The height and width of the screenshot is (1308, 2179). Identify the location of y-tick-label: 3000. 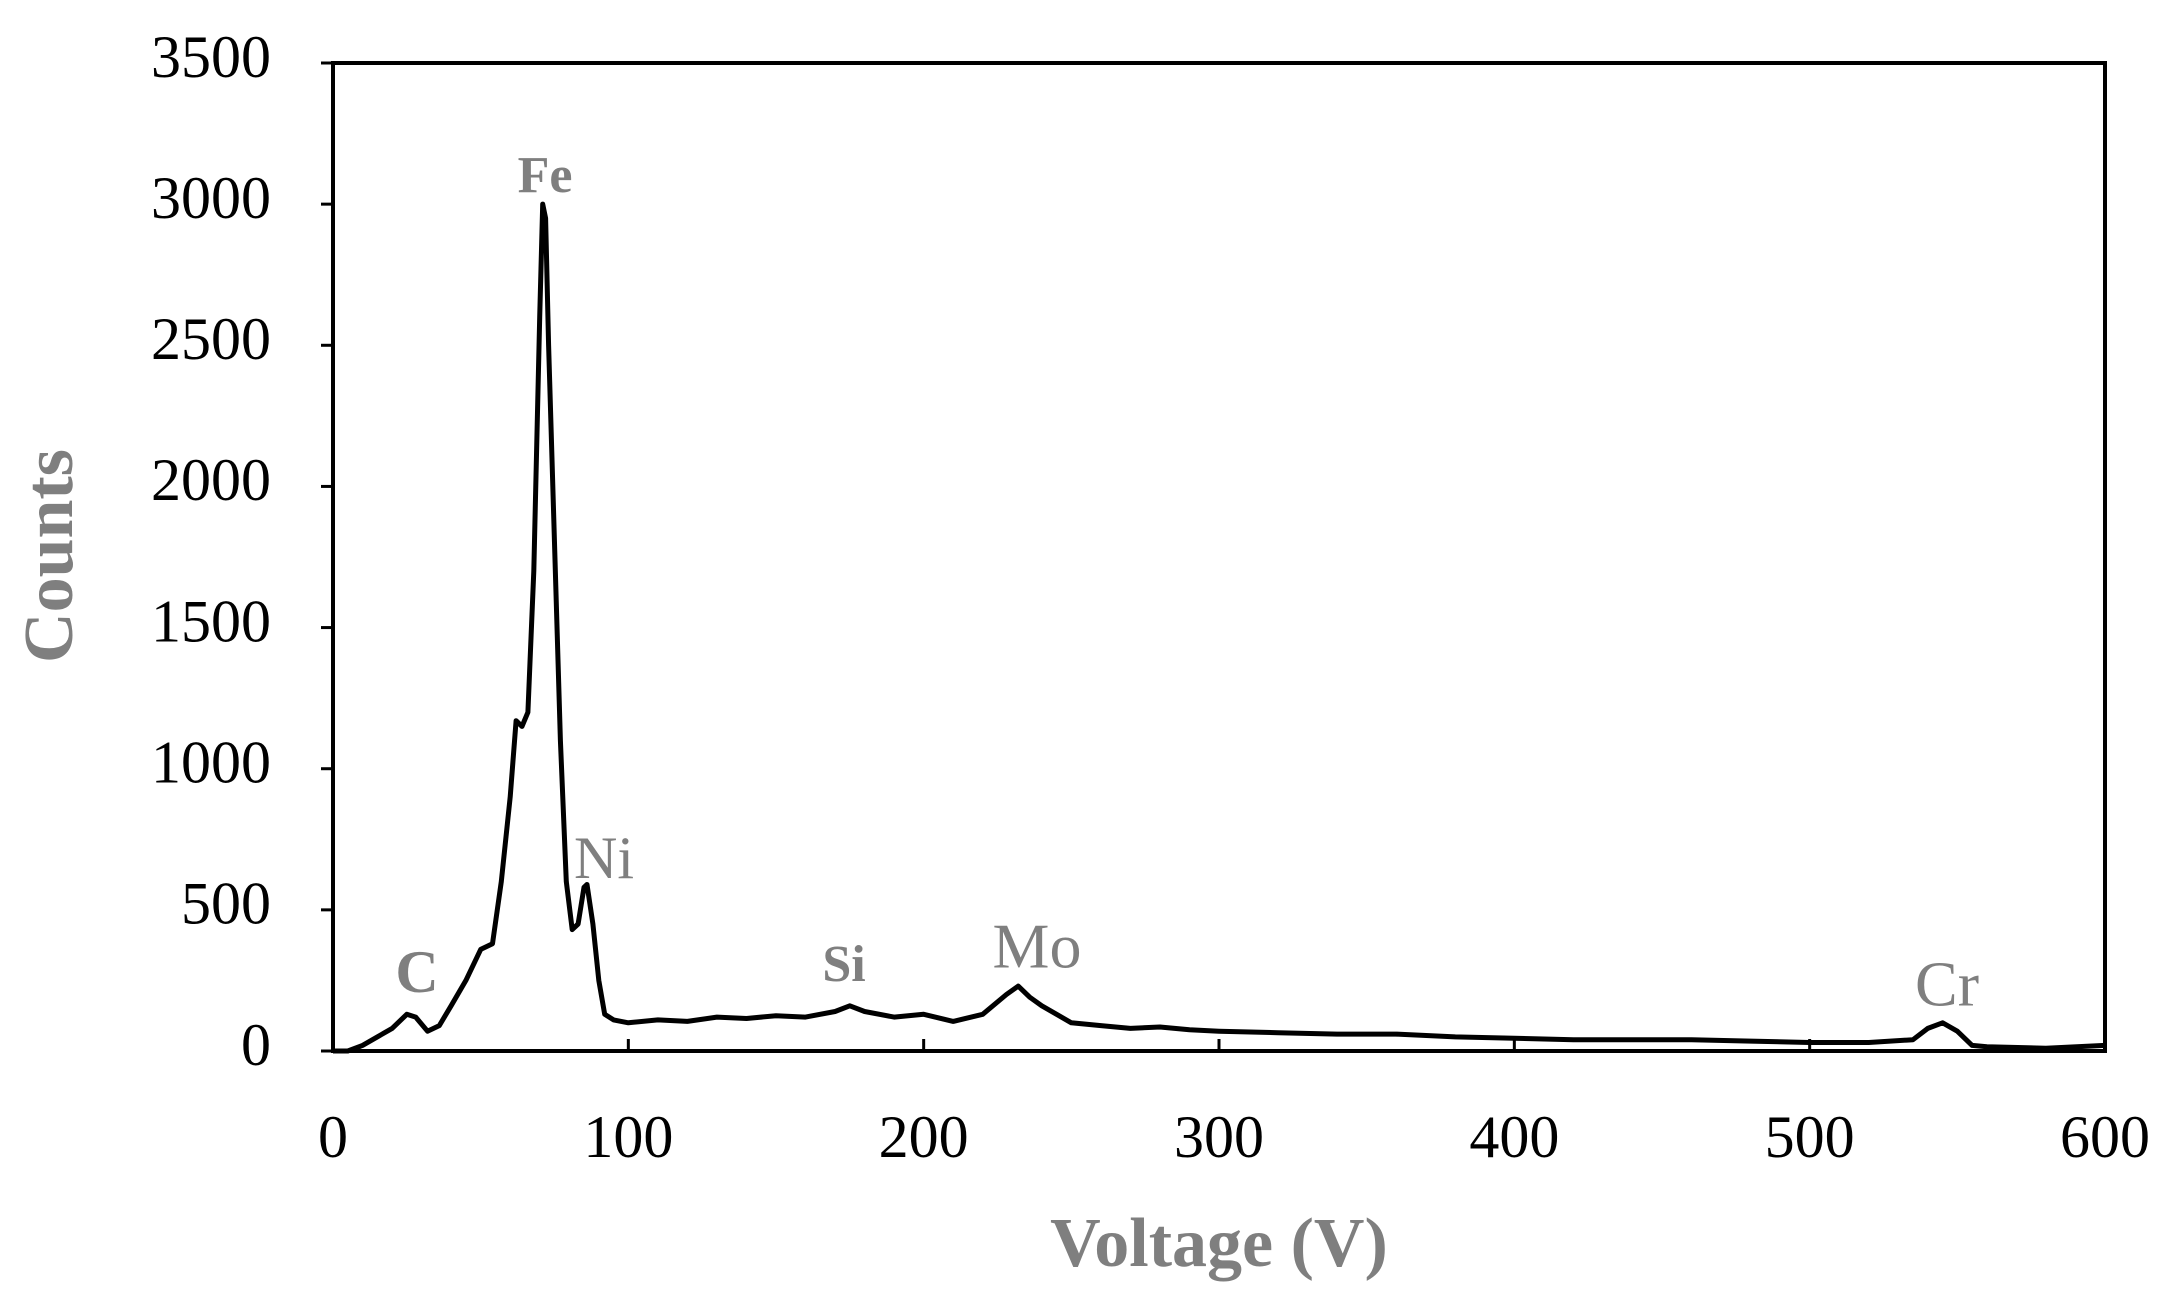
(211, 198).